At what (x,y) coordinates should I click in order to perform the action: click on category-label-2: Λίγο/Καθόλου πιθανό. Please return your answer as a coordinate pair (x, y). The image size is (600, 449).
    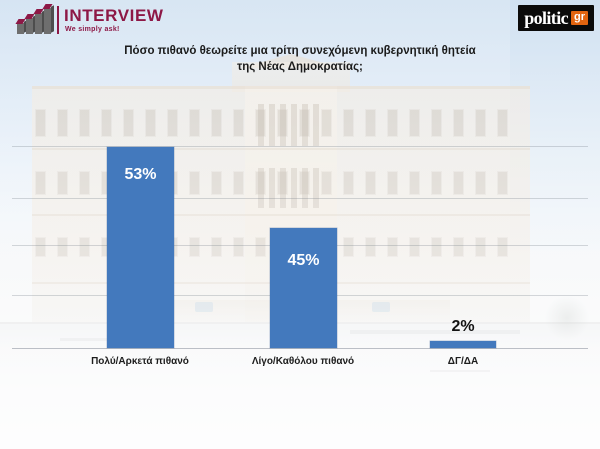
    Looking at the image, I should click on (303, 361).